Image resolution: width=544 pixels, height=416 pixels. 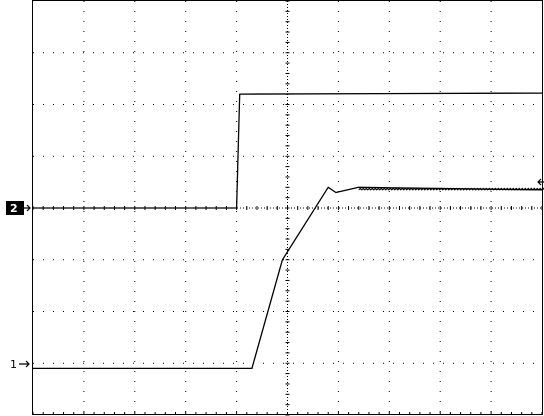 I want to click on ch2-marker: 2, so click(x=18, y=208).